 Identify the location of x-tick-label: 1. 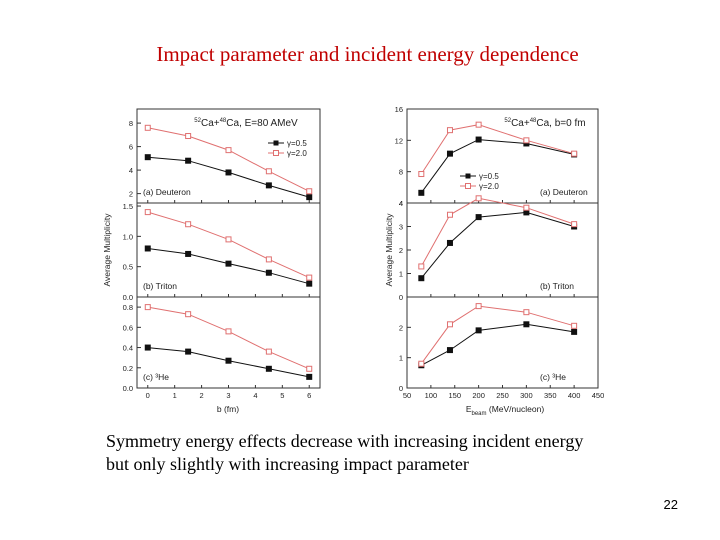
(175, 395).